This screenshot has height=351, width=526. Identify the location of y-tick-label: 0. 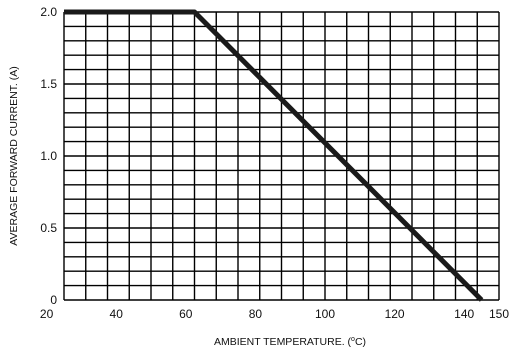
(53, 300).